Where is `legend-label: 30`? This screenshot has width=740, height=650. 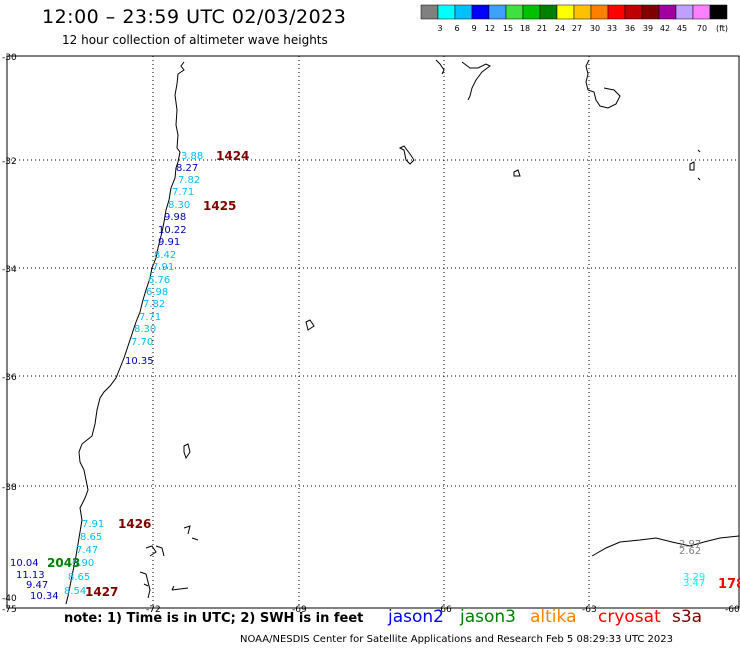
legend-label: 30 is located at coordinates (595, 28).